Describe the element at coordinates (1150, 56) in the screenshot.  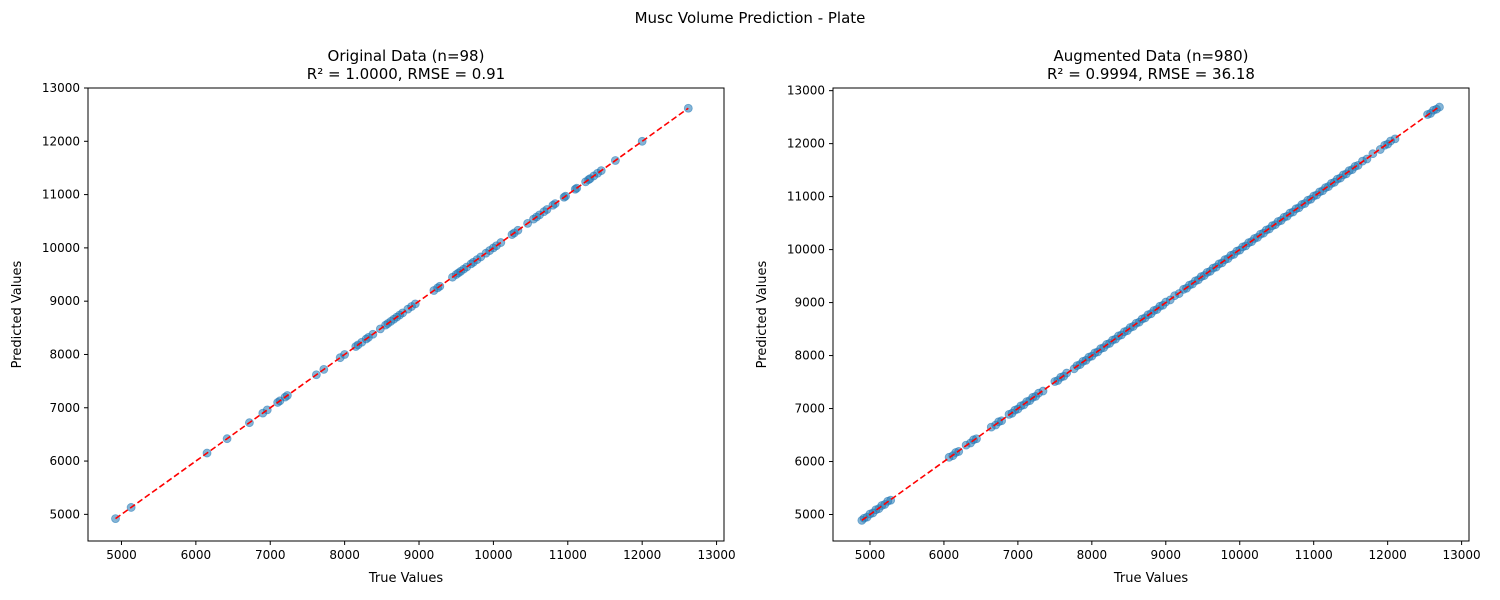
I see `chart-title: Augmented Data (n=980)` at that location.